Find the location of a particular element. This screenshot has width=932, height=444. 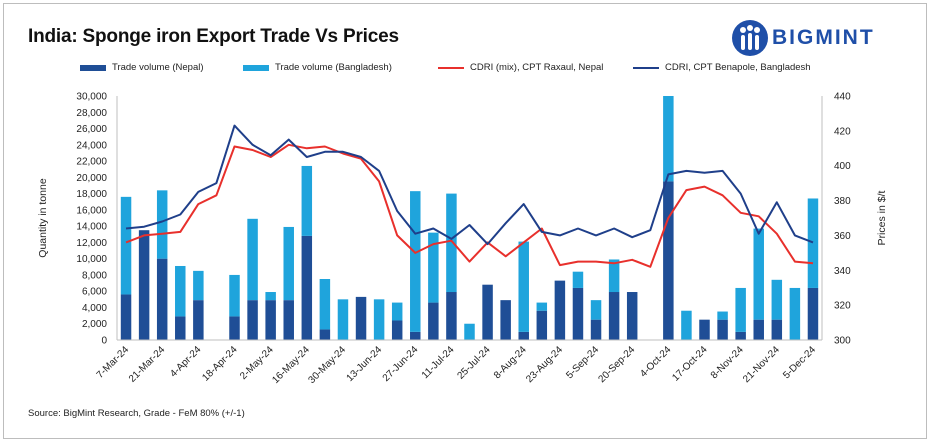

legend-item-nepal: Trade volume (Nepal) is located at coordinates (142, 67).